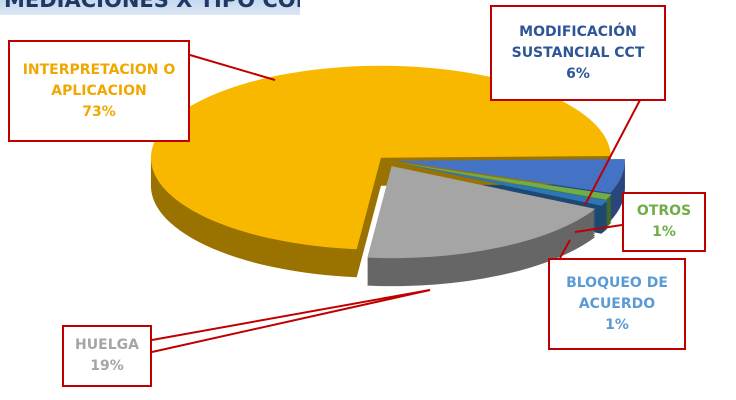 Image resolution: width=736 pixels, height=400 pixels. What do you see at coordinates (107, 356) in the screenshot?
I see `callout: HUELGA 19%` at bounding box center [107, 356].